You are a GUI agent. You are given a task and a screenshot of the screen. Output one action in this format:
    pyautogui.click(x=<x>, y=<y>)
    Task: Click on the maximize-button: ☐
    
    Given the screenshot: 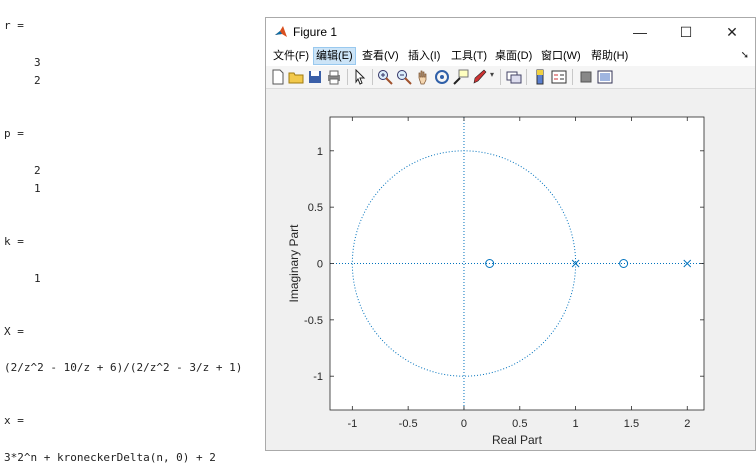 What is the action you would take?
    pyautogui.click(x=686, y=32)
    